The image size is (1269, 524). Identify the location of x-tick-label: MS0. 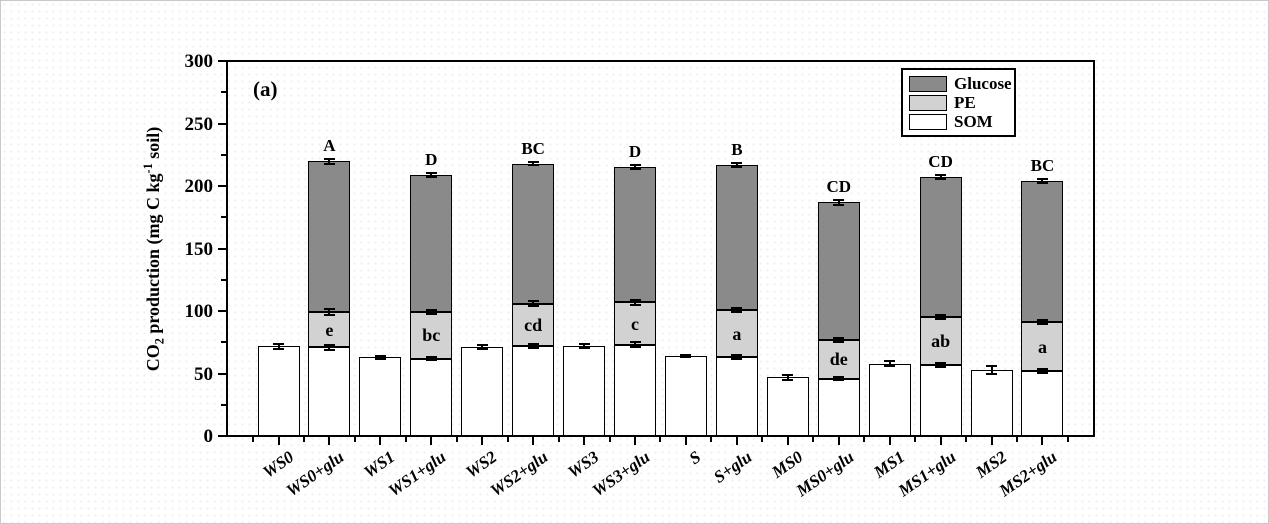
(787, 464).